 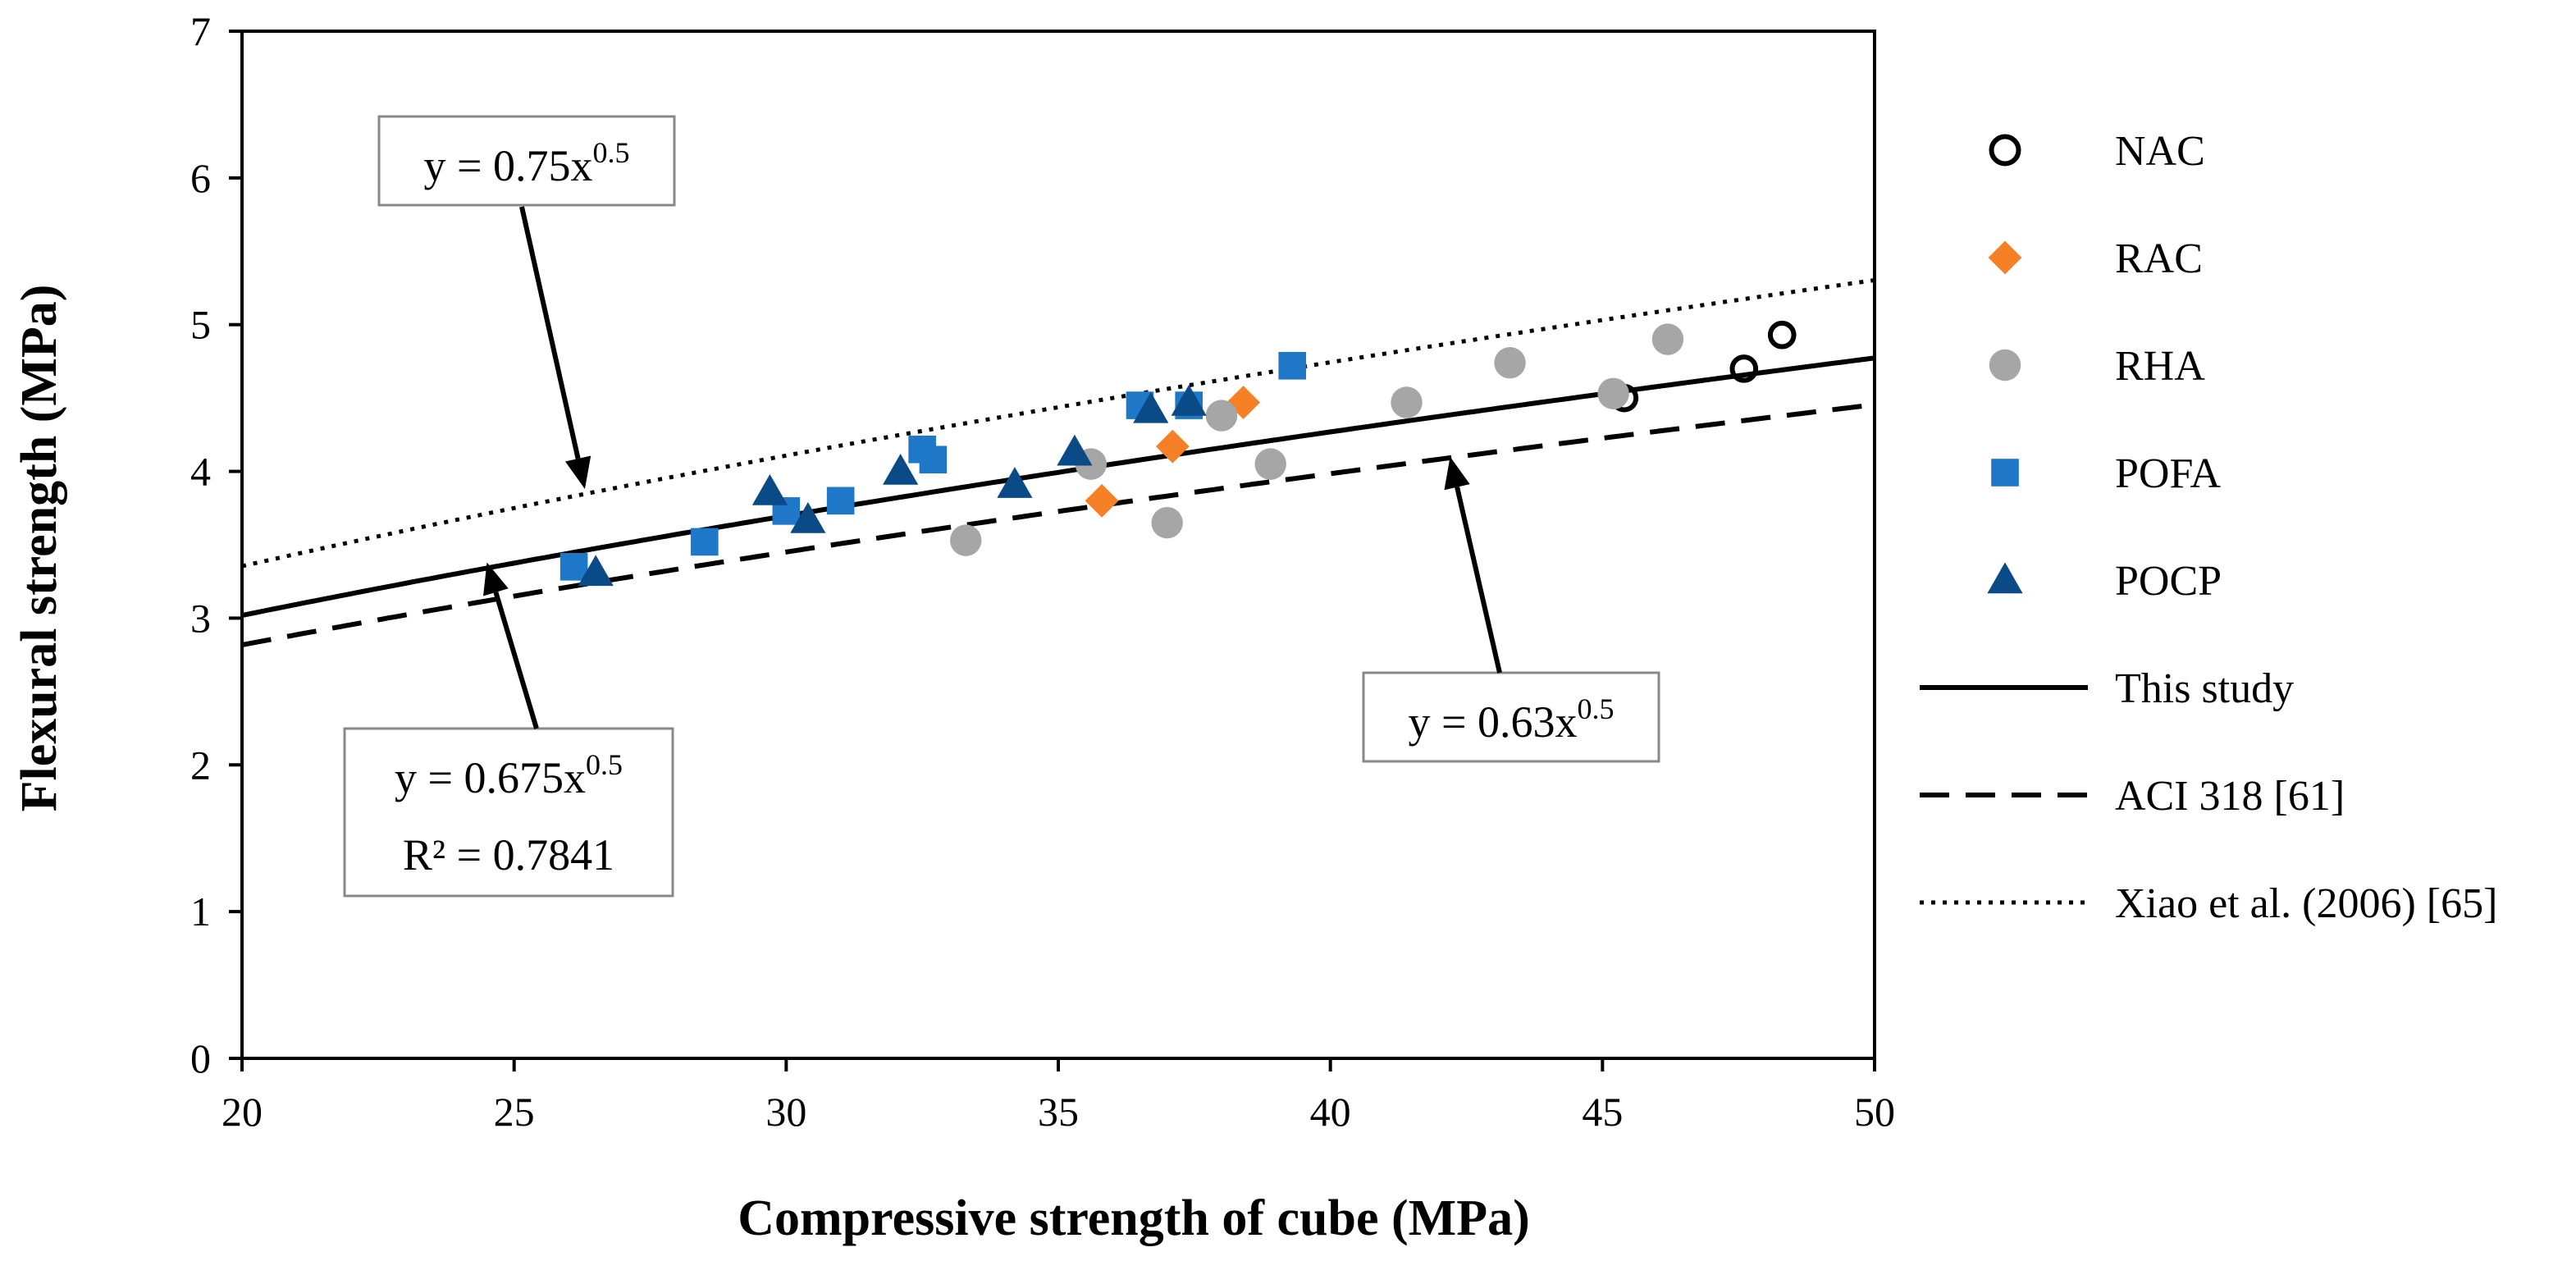 What do you see at coordinates (243, 1112) in the screenshot?
I see `x-tick-label-20: 20` at bounding box center [243, 1112].